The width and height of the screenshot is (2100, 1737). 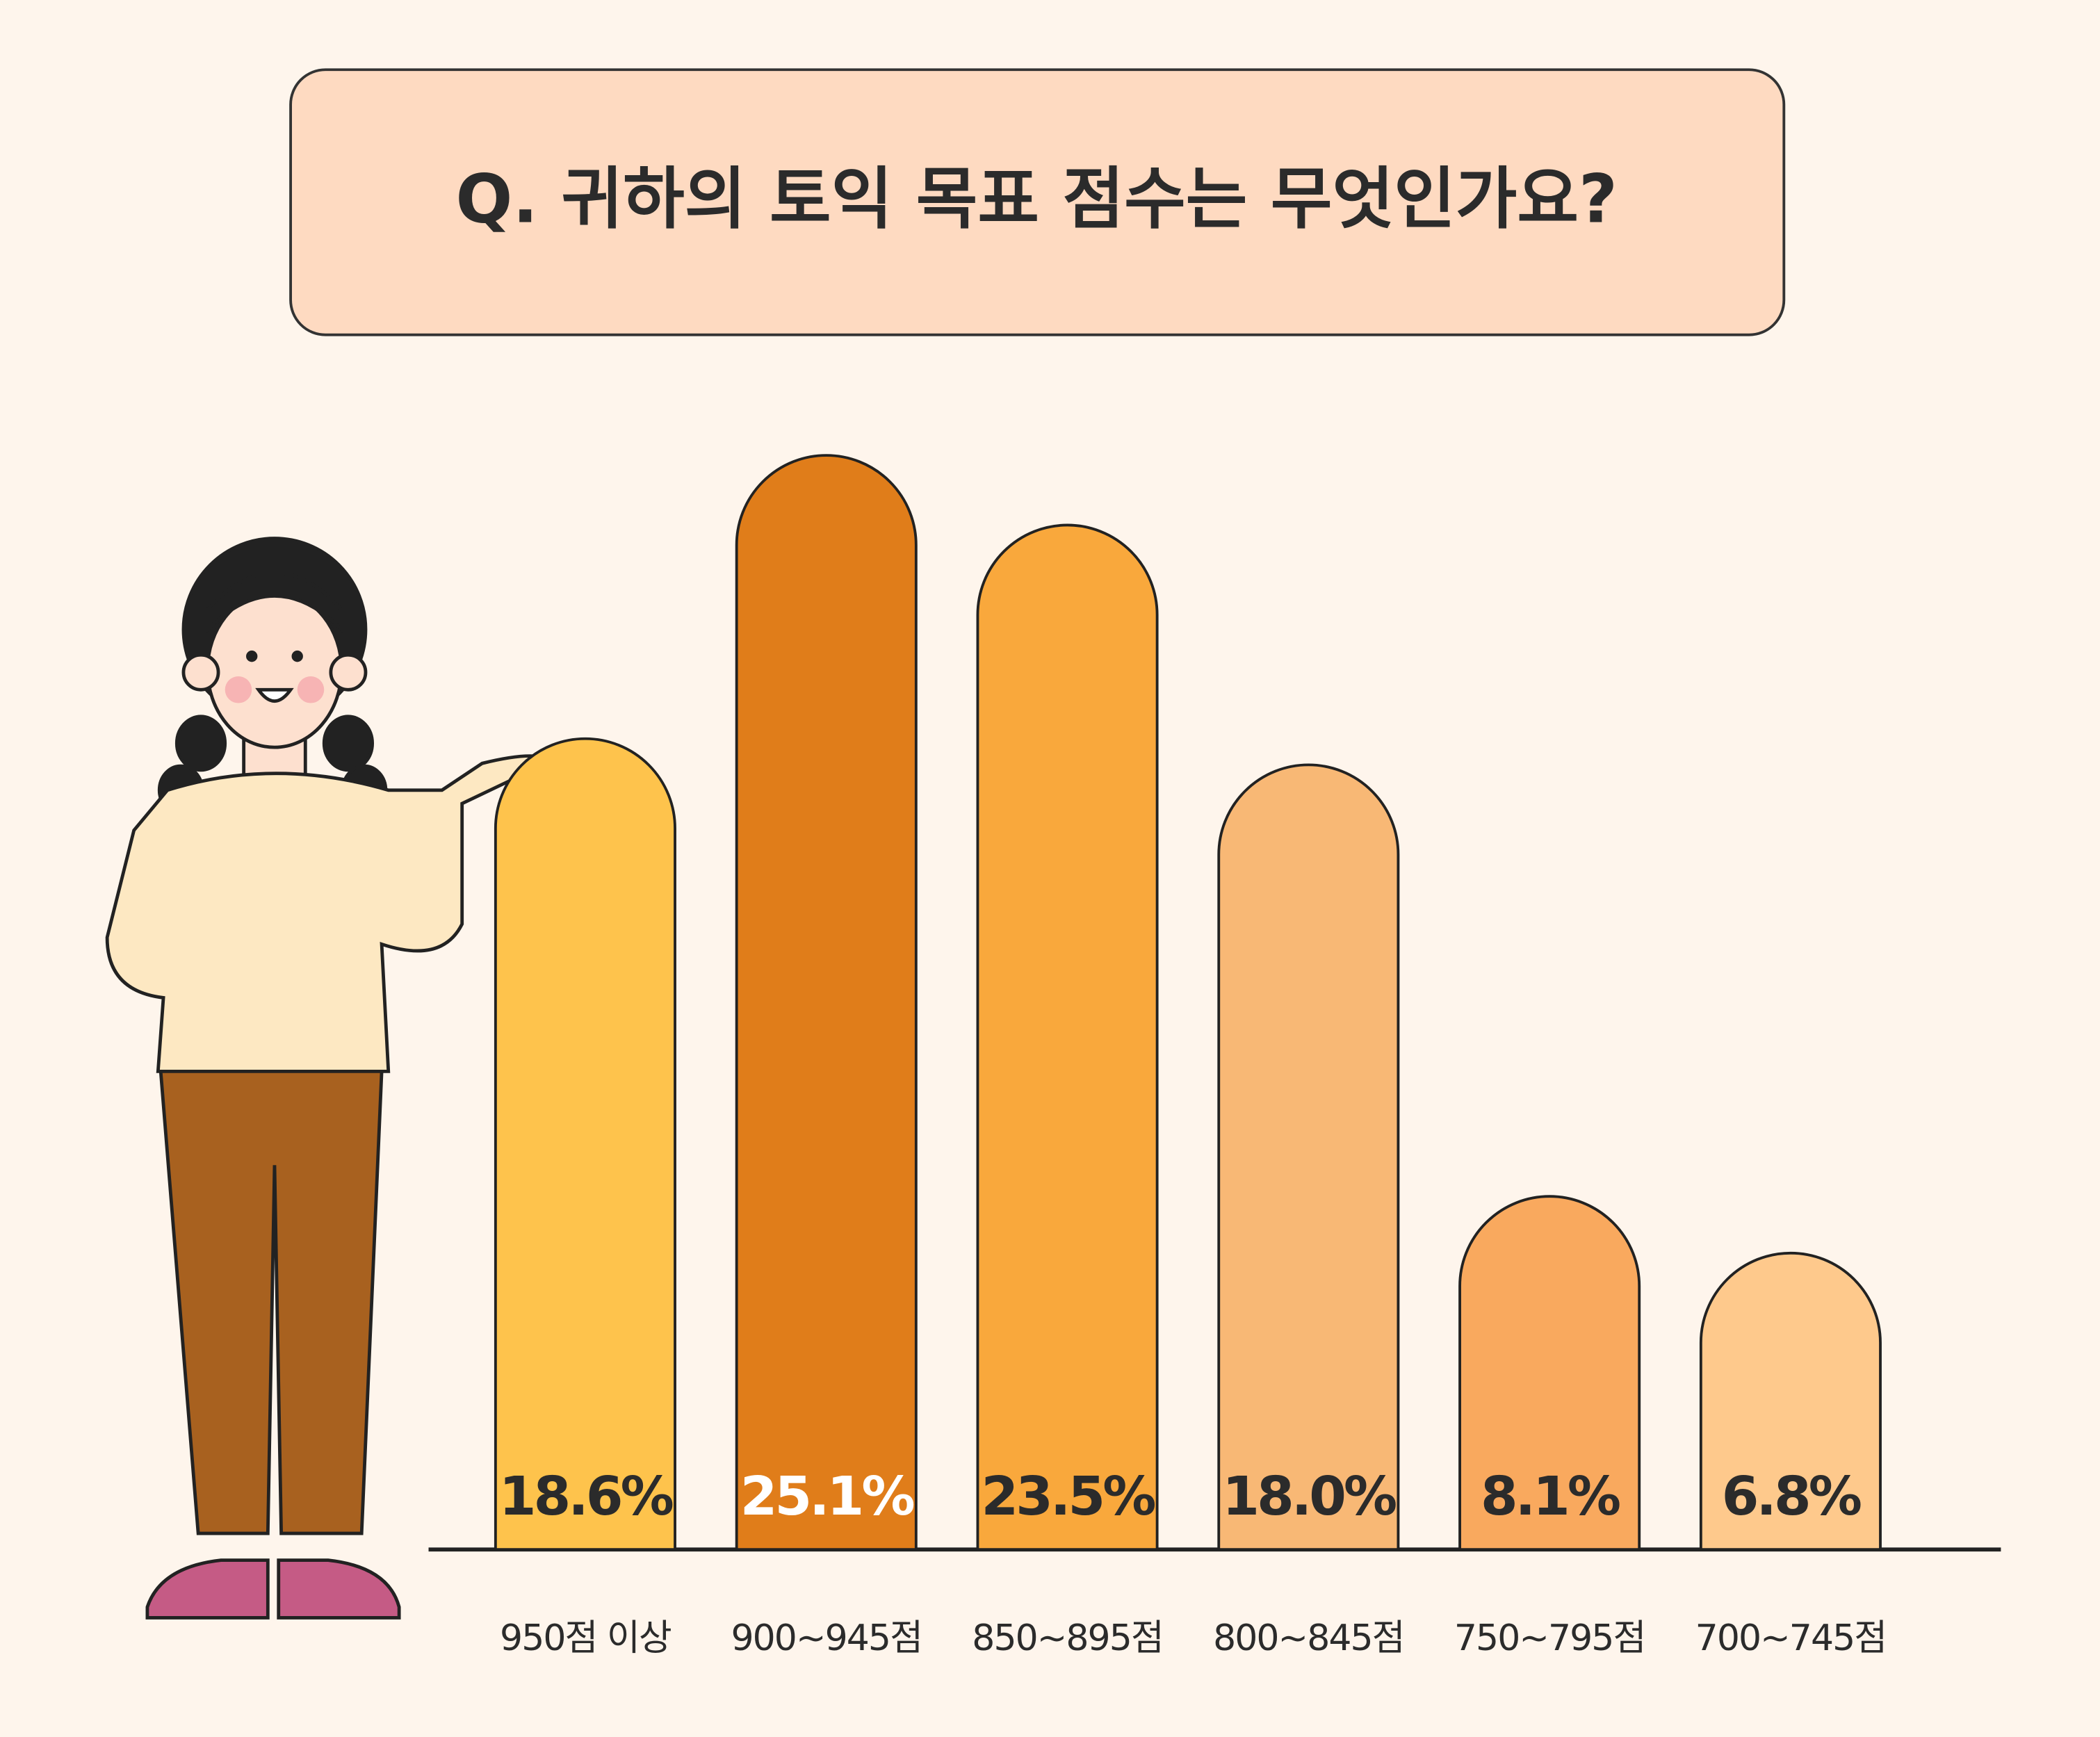 I want to click on x-tick-label: 900~945점, so click(x=826, y=1638).